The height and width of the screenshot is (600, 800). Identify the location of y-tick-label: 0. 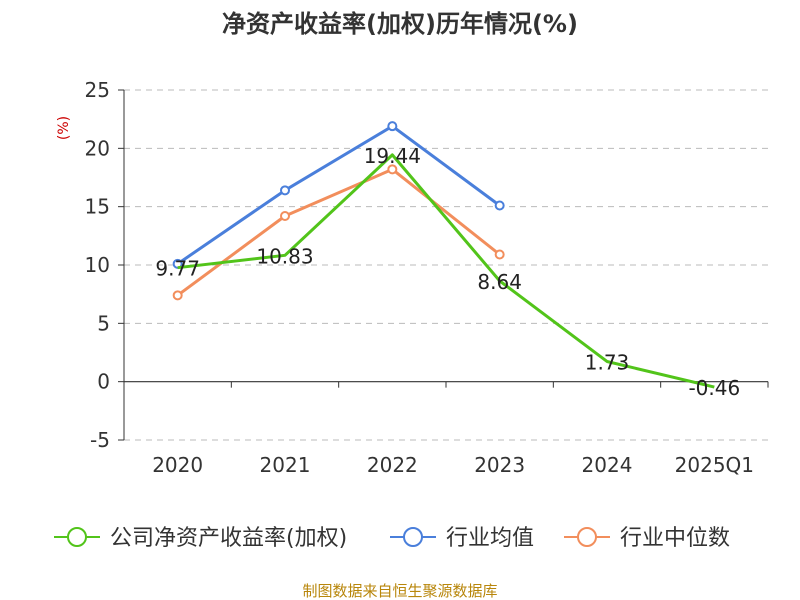
(103, 382).